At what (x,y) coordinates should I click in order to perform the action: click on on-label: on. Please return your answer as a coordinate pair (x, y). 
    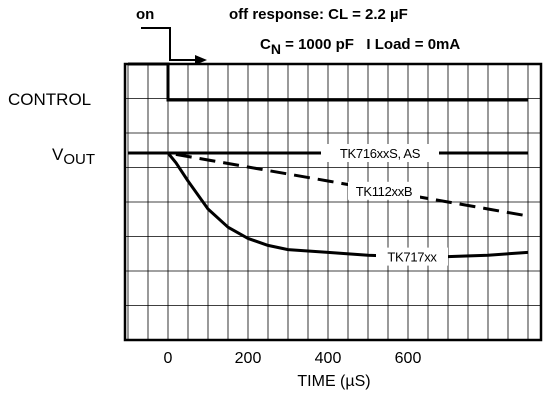
    Looking at the image, I should click on (145, 14).